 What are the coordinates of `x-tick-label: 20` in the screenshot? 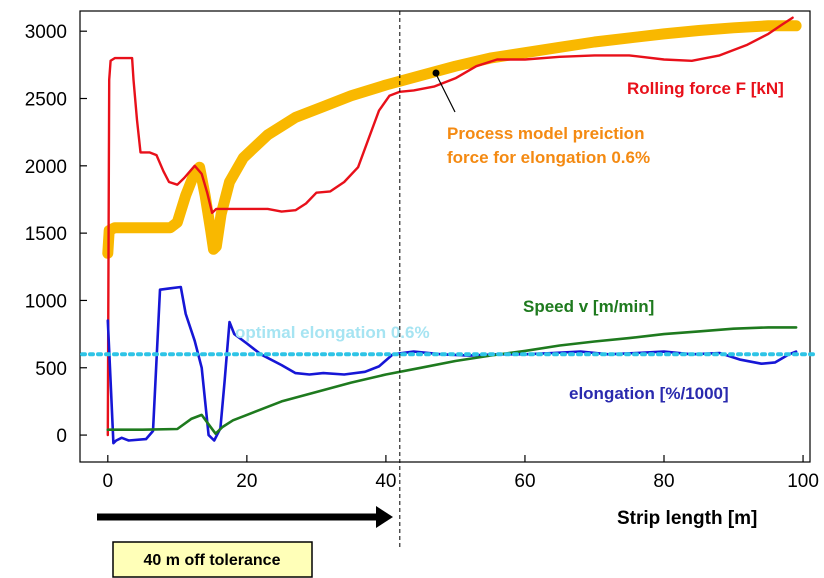 It's located at (246, 481).